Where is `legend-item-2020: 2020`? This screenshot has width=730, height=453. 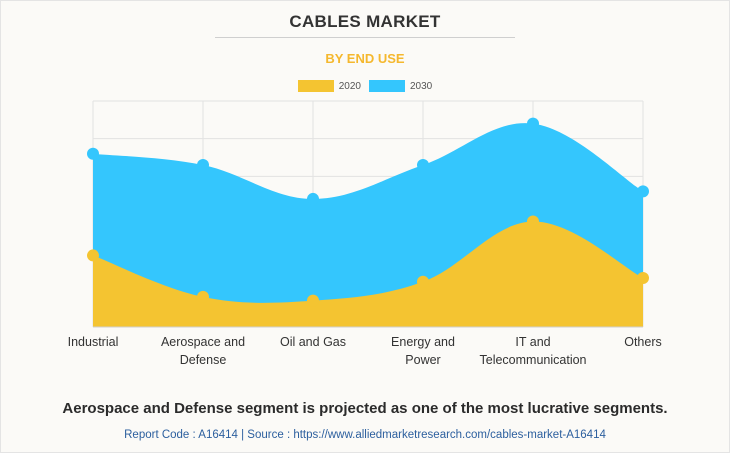
legend-item-2020: 2020 is located at coordinates (329, 86).